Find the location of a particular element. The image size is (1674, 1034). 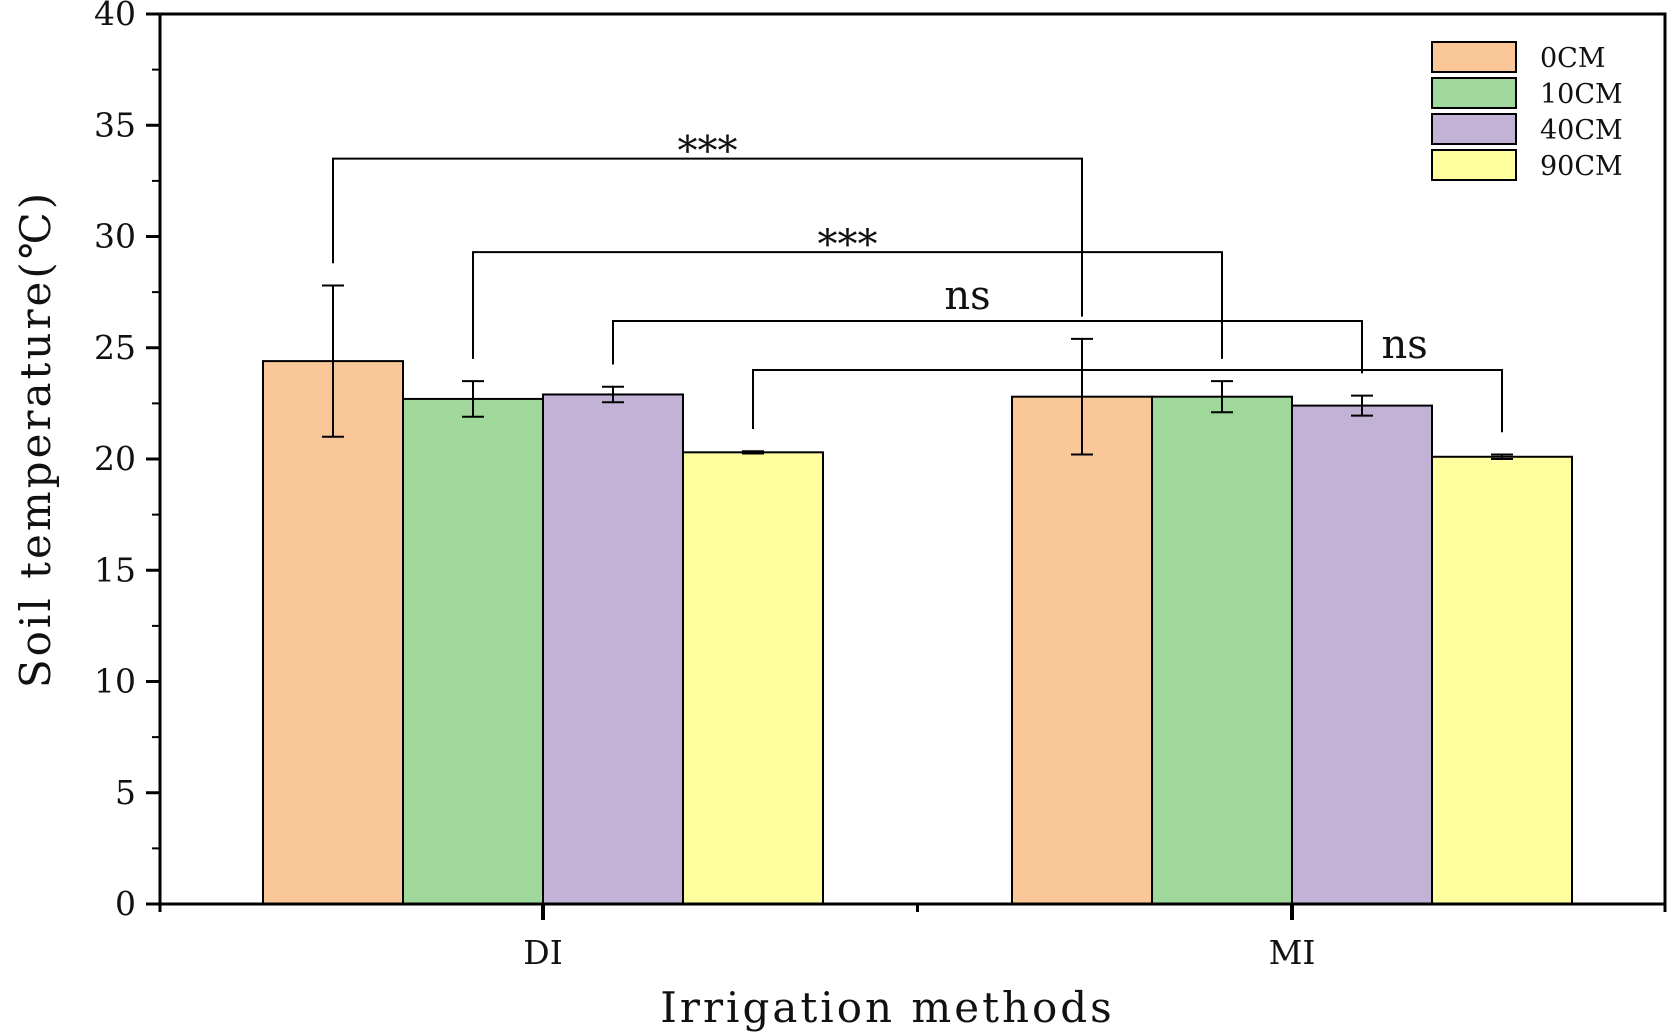

bar-mi-0cm is located at coordinates (1082, 650).